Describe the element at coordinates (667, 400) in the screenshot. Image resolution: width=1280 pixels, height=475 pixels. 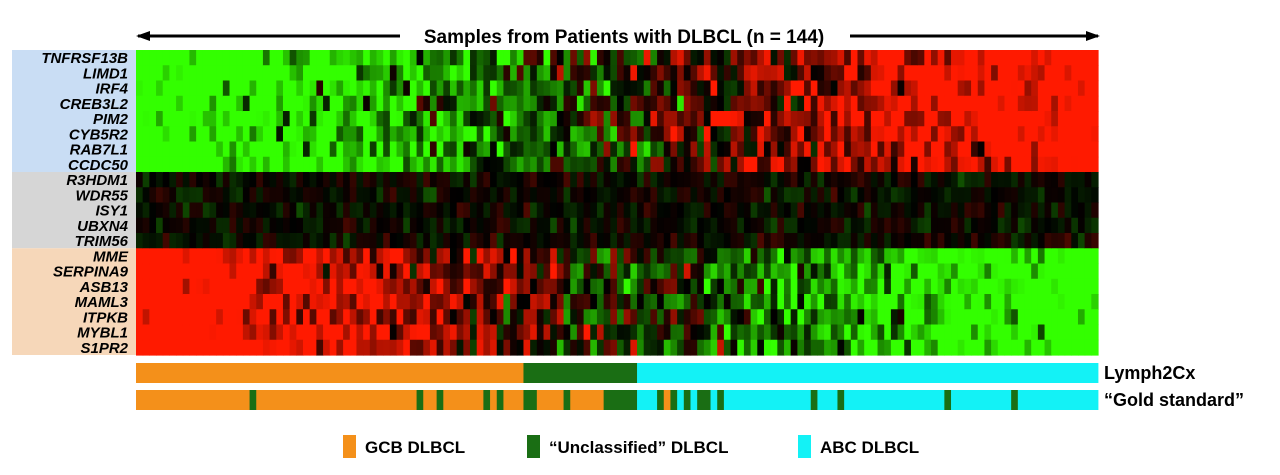
I see `class-bar-segment` at that location.